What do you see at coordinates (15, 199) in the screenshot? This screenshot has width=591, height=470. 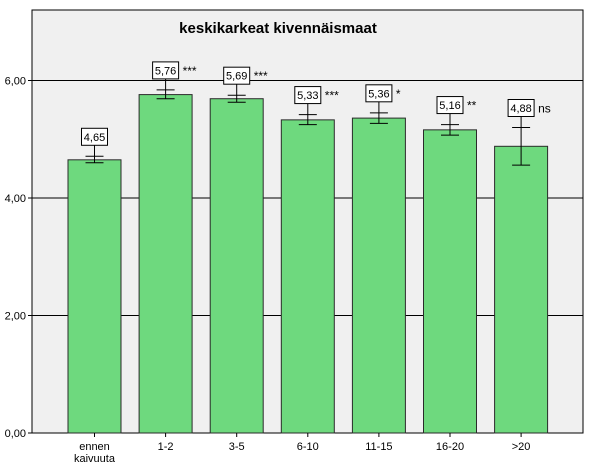 I see `y-tick-label: 4,00` at bounding box center [15, 199].